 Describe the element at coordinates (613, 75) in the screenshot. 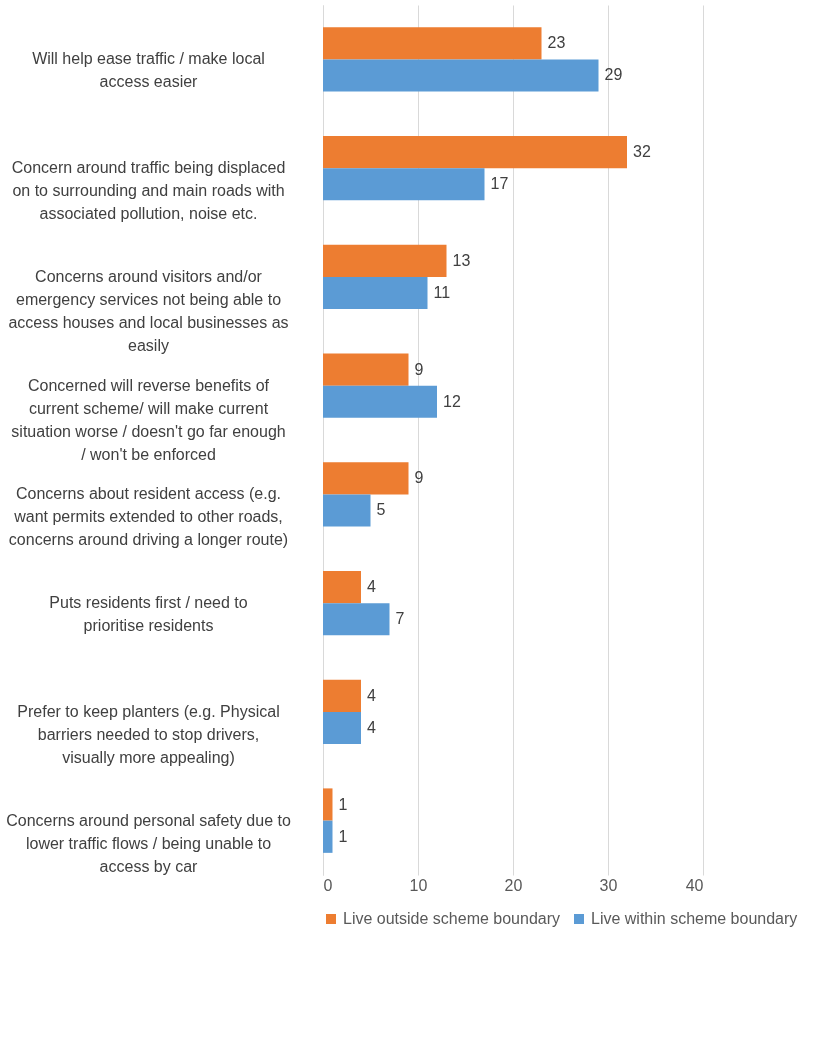

I see `data-label: 29` at that location.